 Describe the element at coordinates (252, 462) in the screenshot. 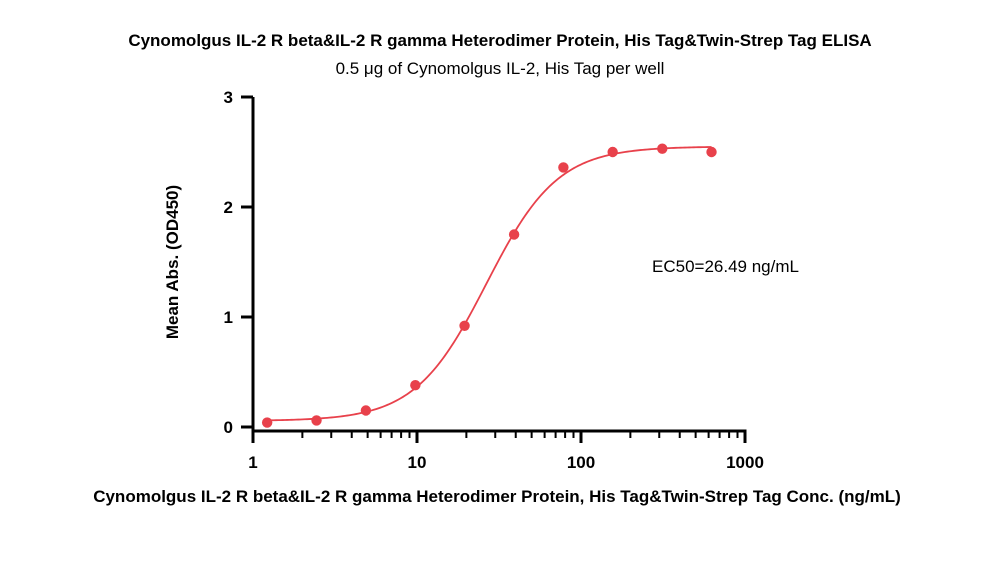

I see `x-tick-label: 1` at that location.